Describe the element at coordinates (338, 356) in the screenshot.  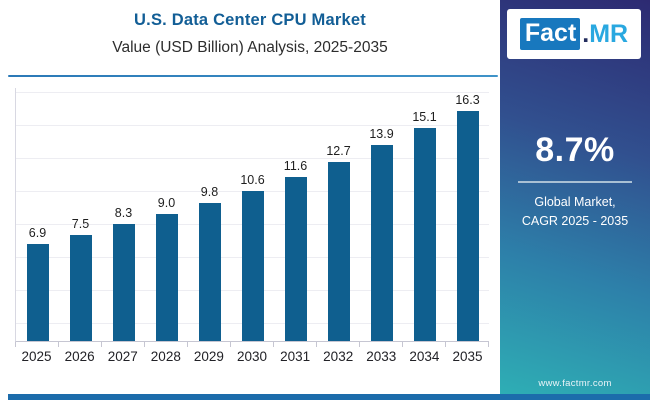
I see `x-axis-label: 2032` at that location.